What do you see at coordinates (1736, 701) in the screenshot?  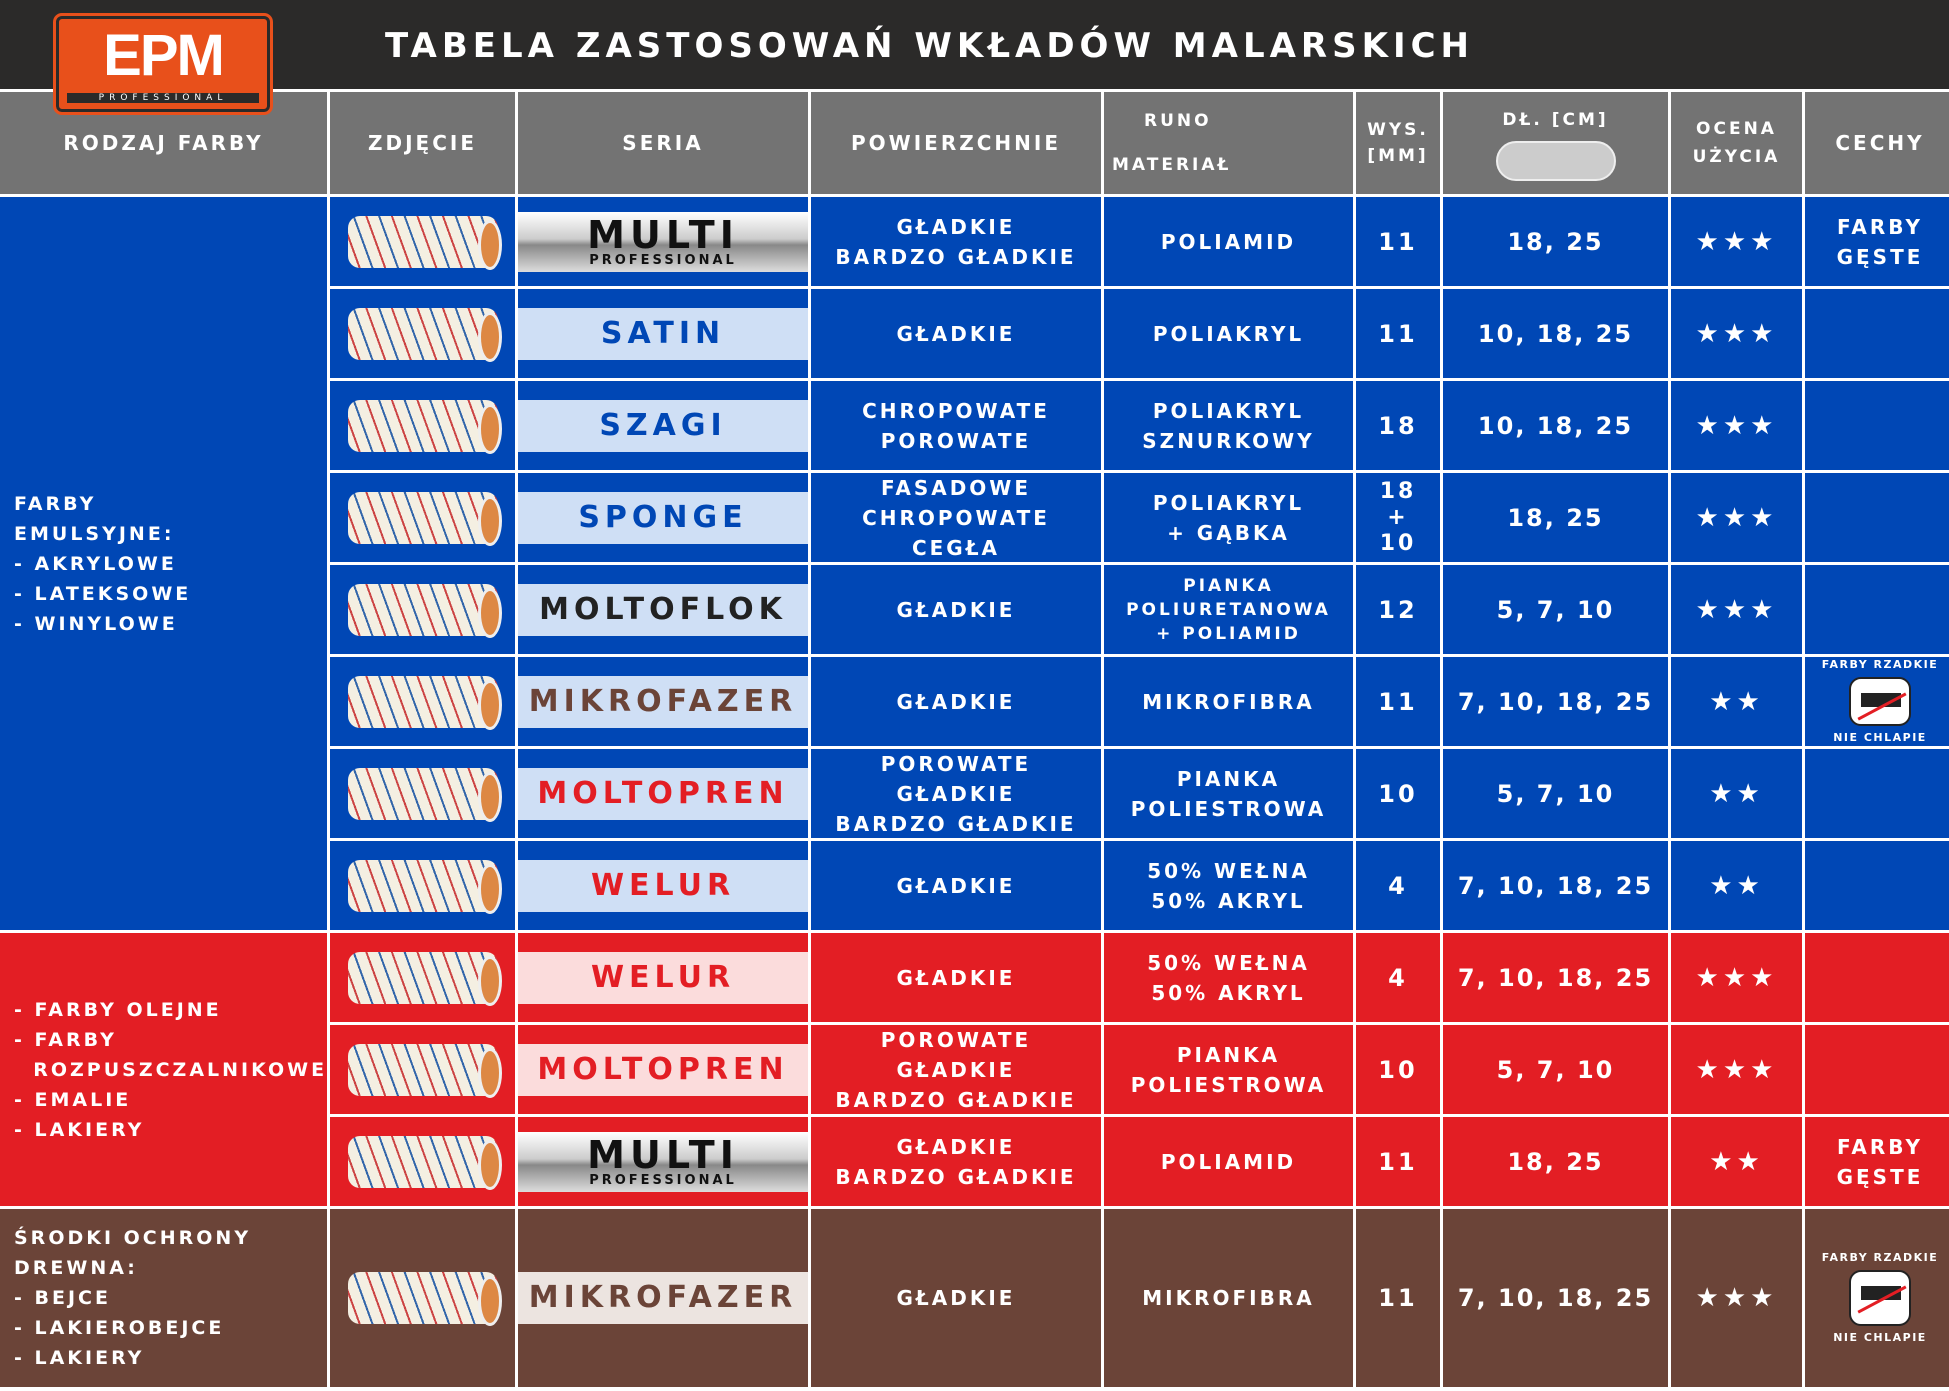 I see `rating-stars: ★★` at bounding box center [1736, 701].